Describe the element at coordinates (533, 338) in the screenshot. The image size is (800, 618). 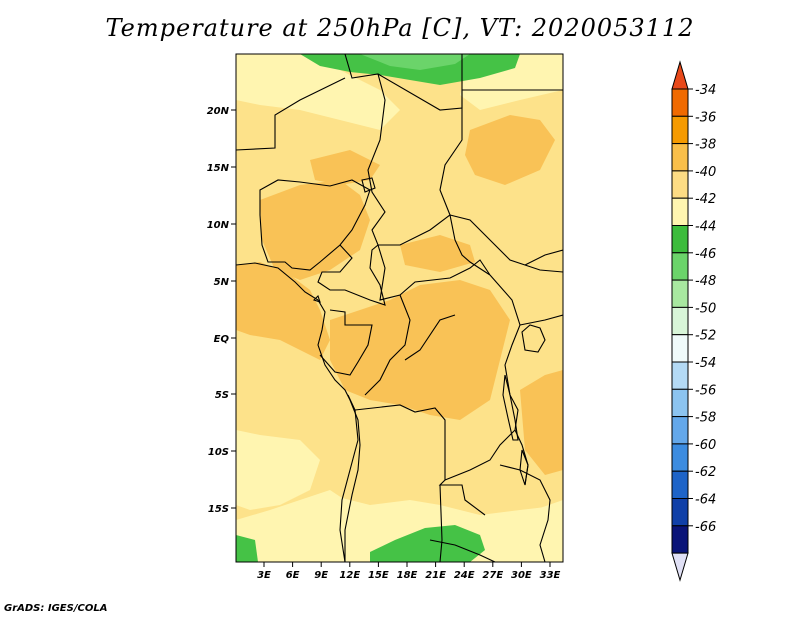
I see `lake-victoria` at that location.